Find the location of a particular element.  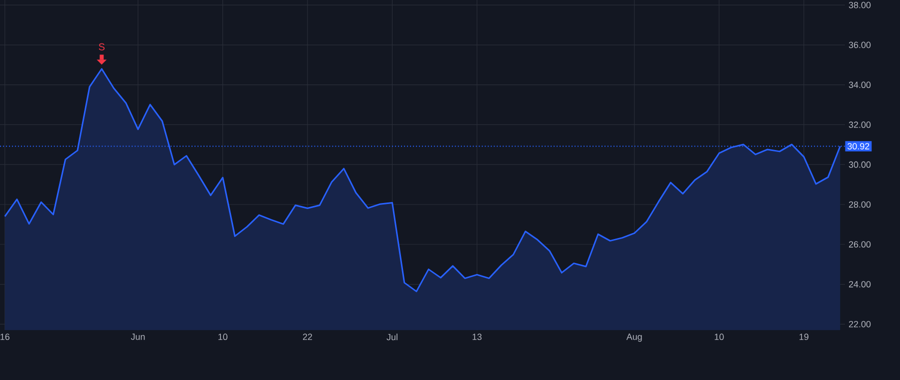

y-tick-label: 36.00 is located at coordinates (859, 45).